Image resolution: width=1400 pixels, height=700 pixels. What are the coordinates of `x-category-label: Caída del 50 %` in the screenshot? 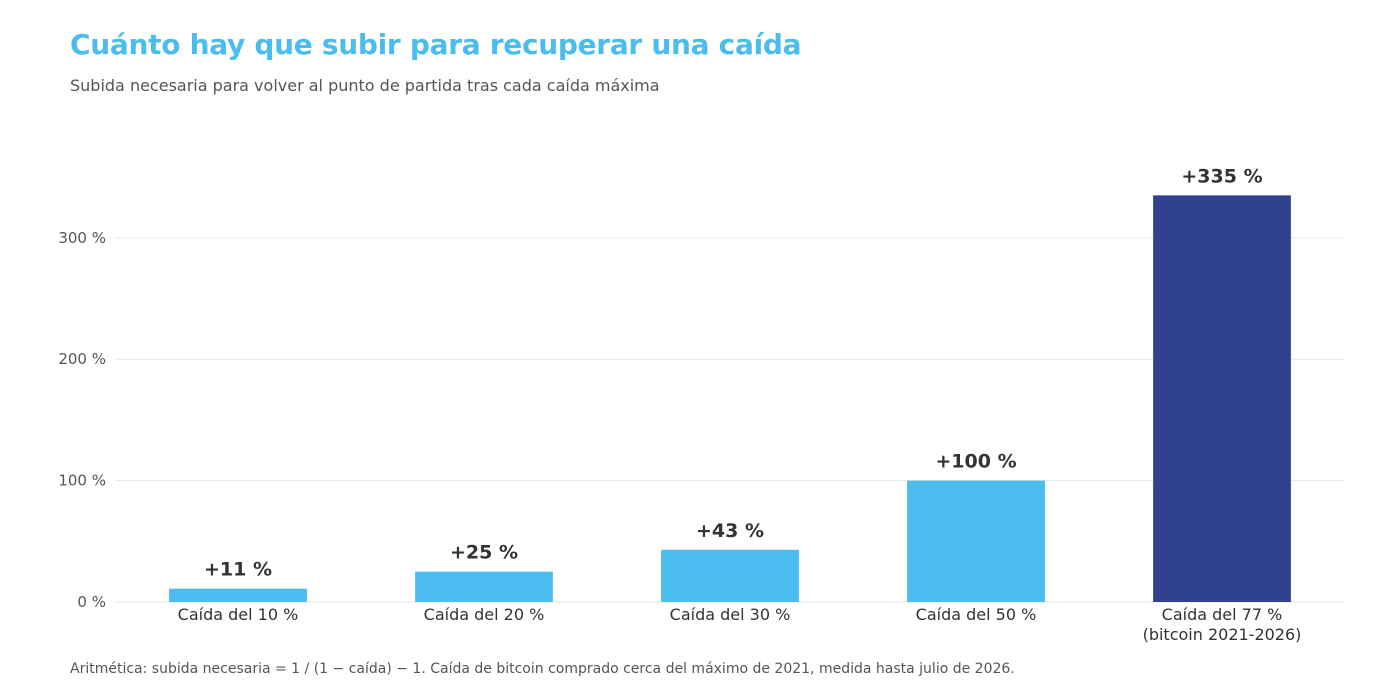 It's located at (976, 614).